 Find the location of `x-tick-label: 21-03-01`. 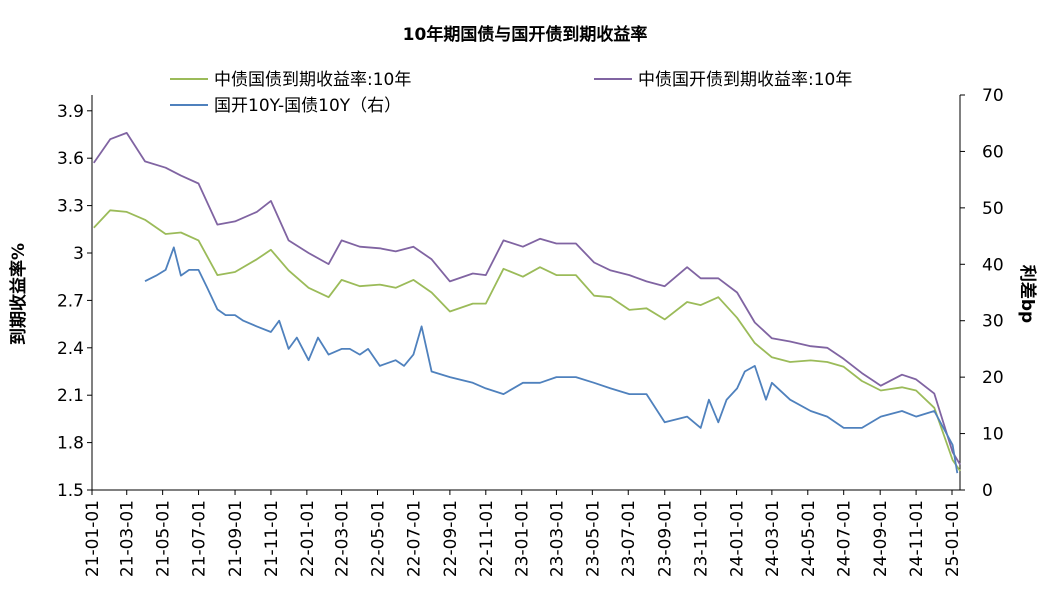

x-tick-label: 21-03-01 is located at coordinates (128, 538).